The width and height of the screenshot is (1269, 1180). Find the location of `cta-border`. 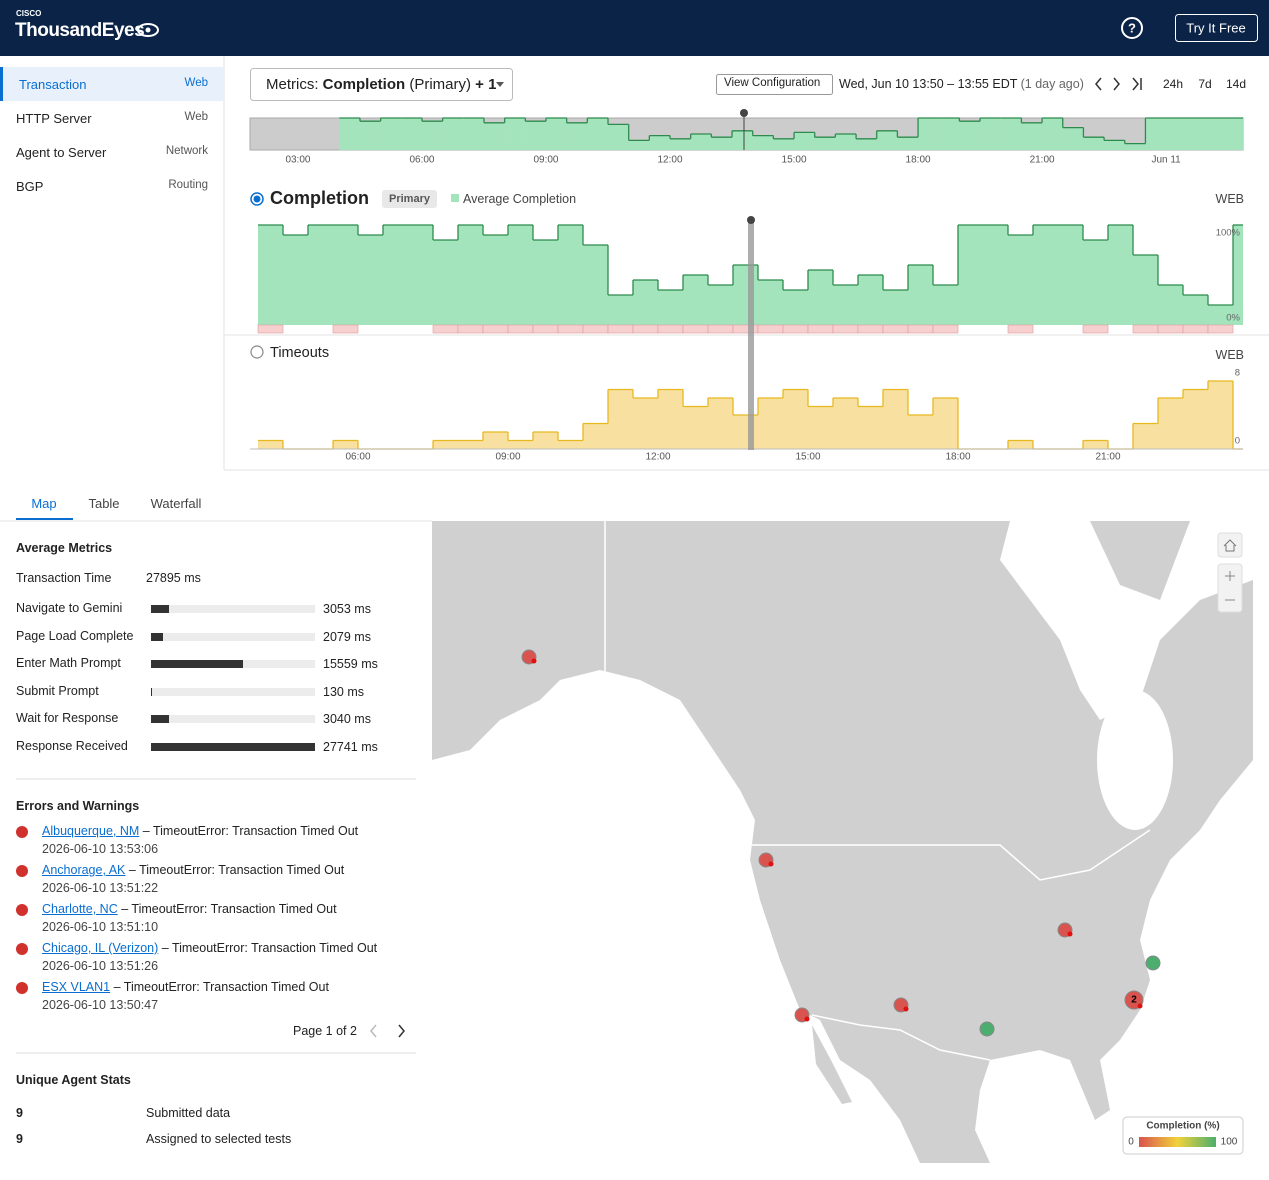

cta-border is located at coordinates (1216, 28).